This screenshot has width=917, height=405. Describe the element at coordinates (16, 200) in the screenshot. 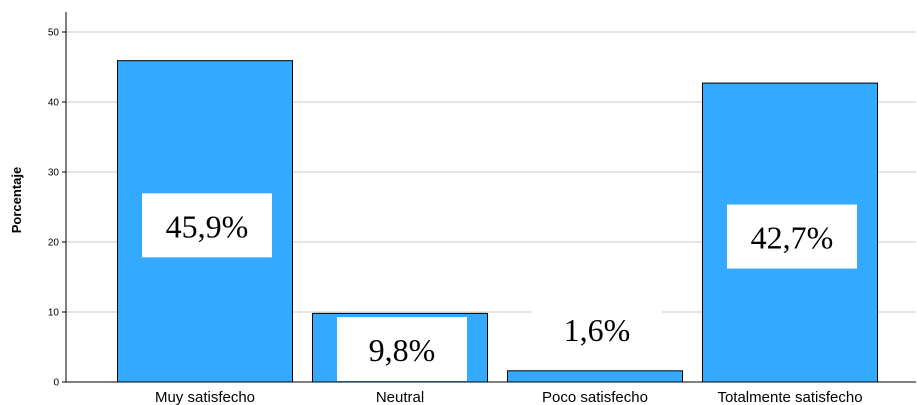

I see `y-axis-title: Porcentaje` at that location.